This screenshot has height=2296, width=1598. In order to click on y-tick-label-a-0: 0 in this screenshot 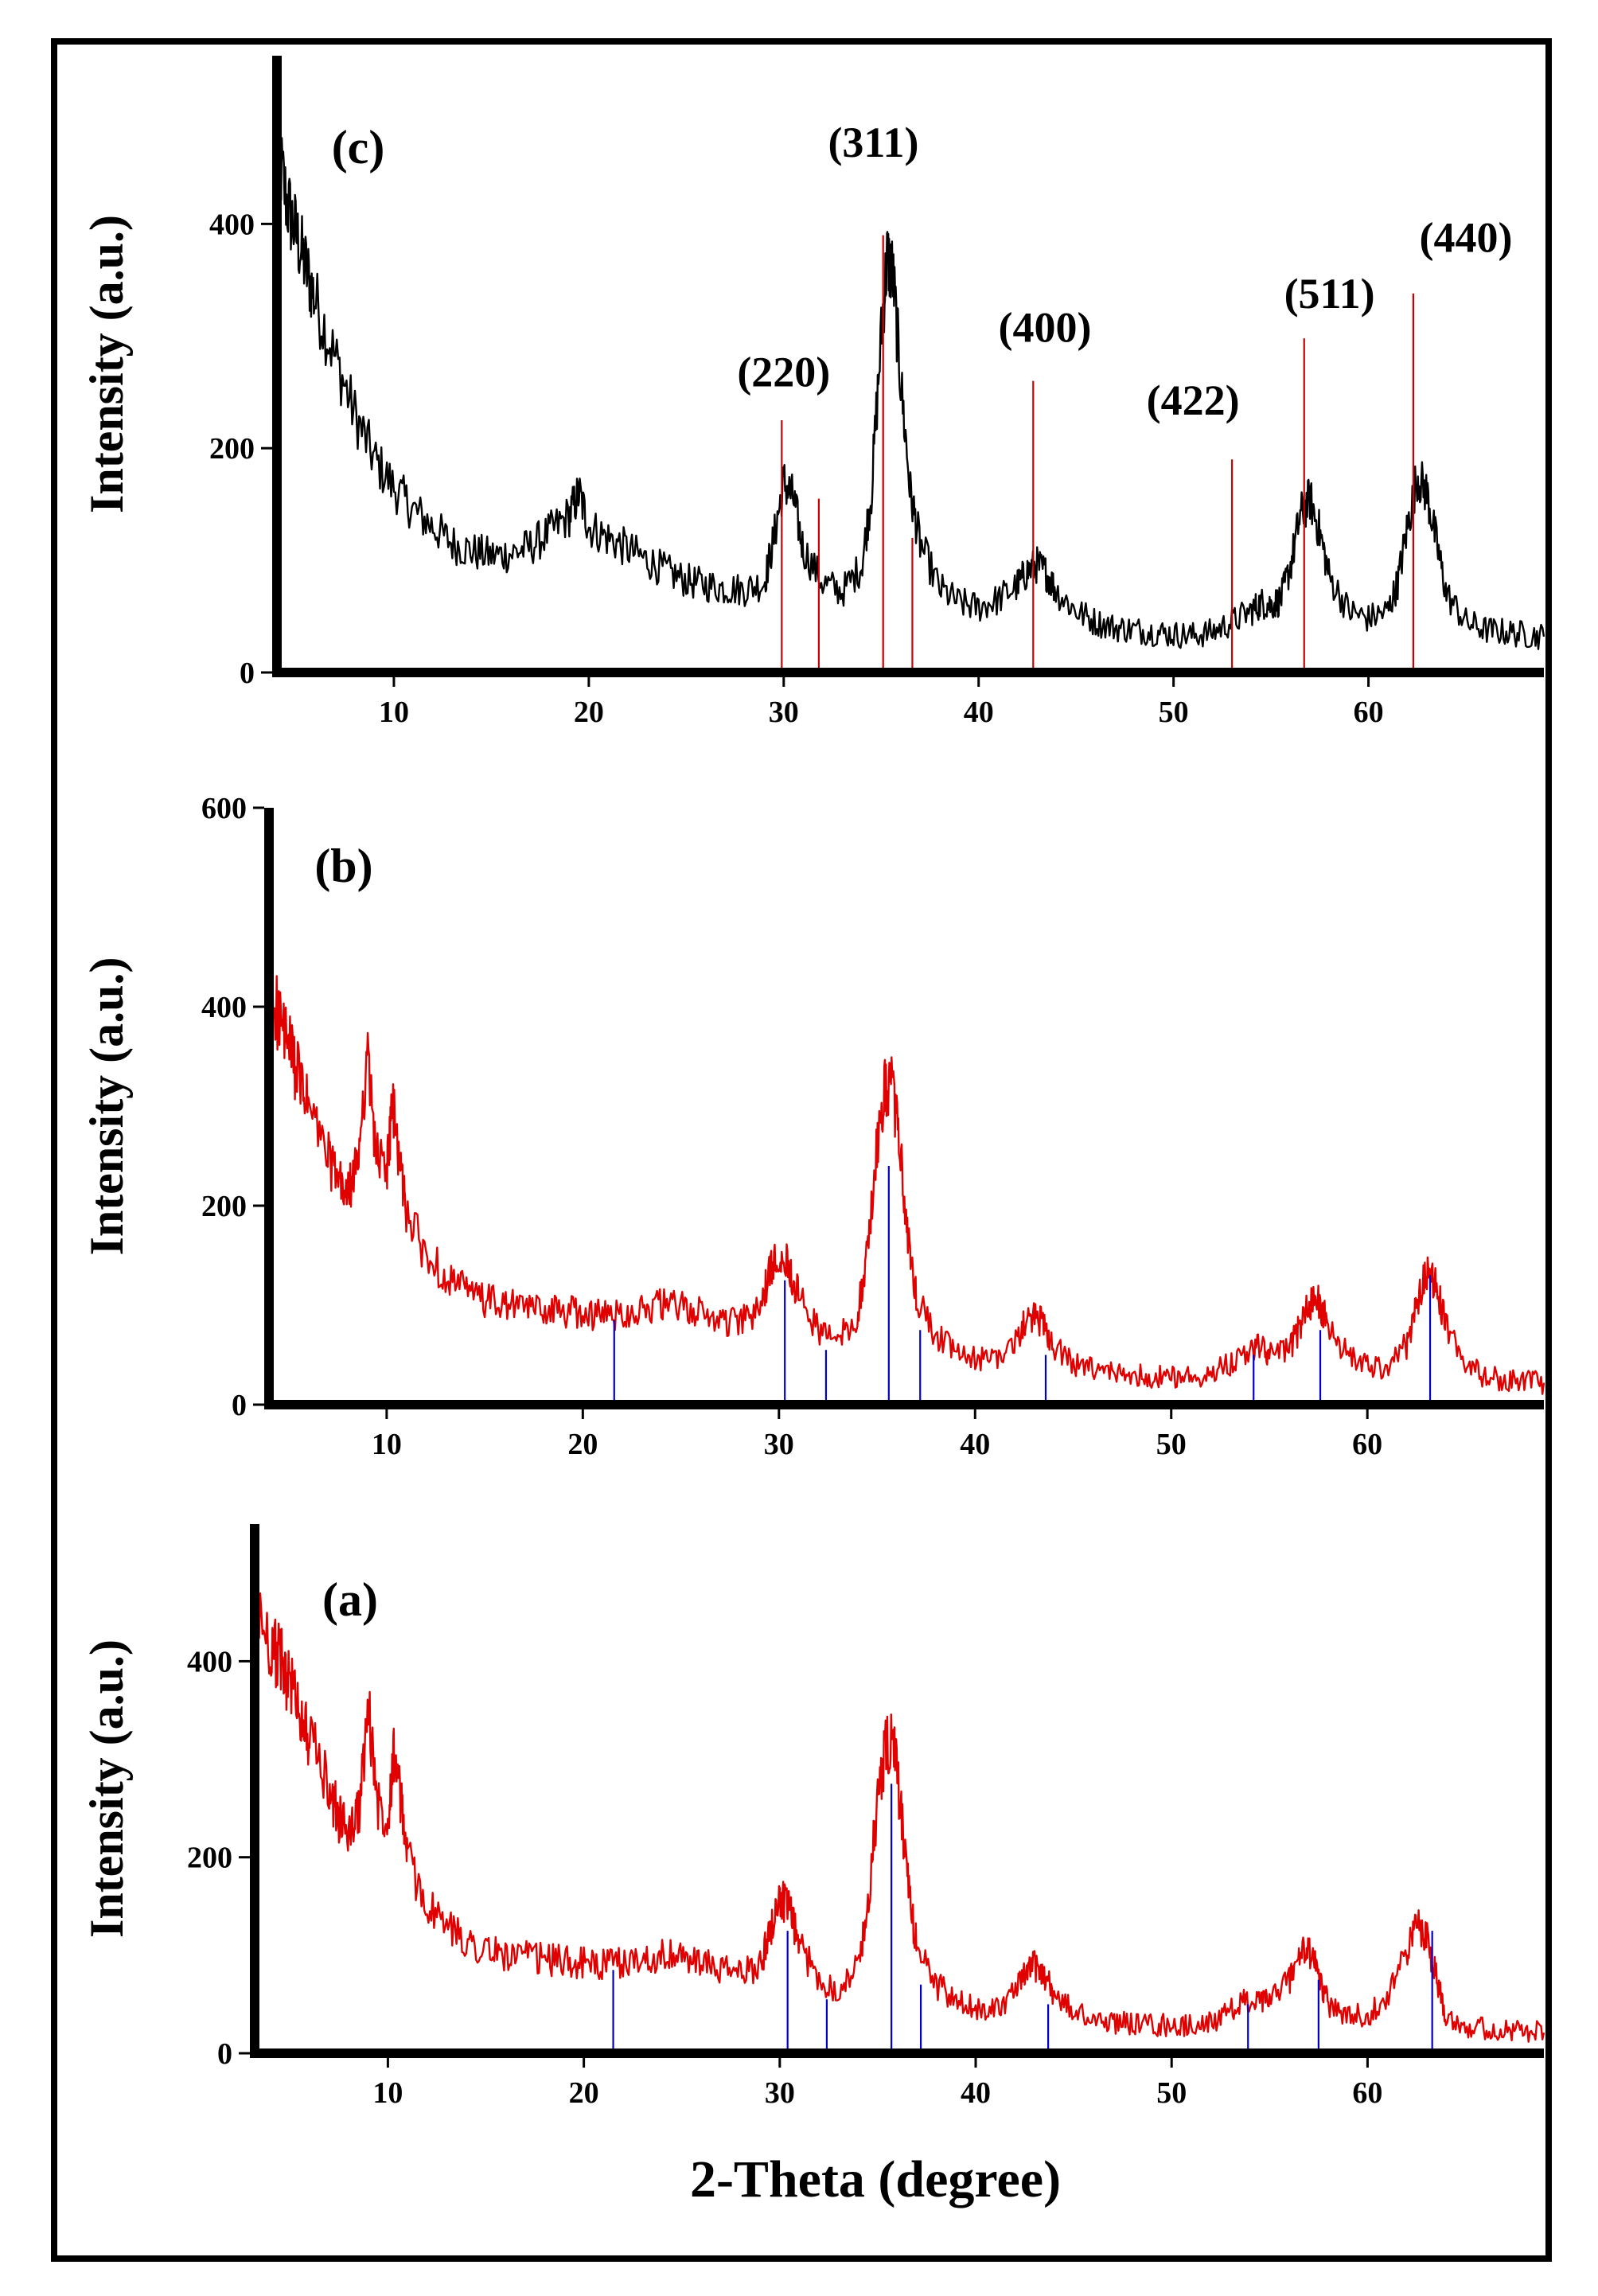, I will do `click(224, 2054)`.